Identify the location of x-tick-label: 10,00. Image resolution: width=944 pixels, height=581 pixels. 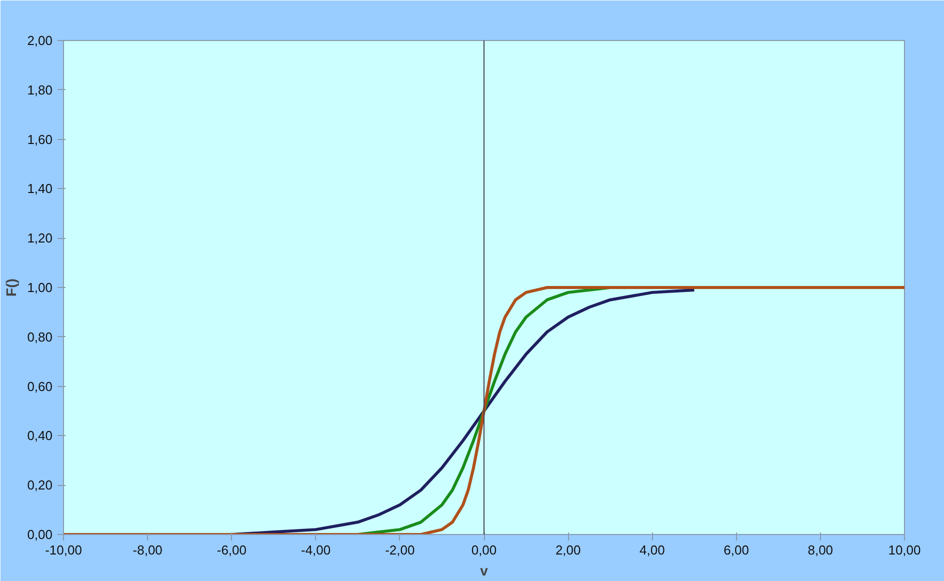
(904, 550).